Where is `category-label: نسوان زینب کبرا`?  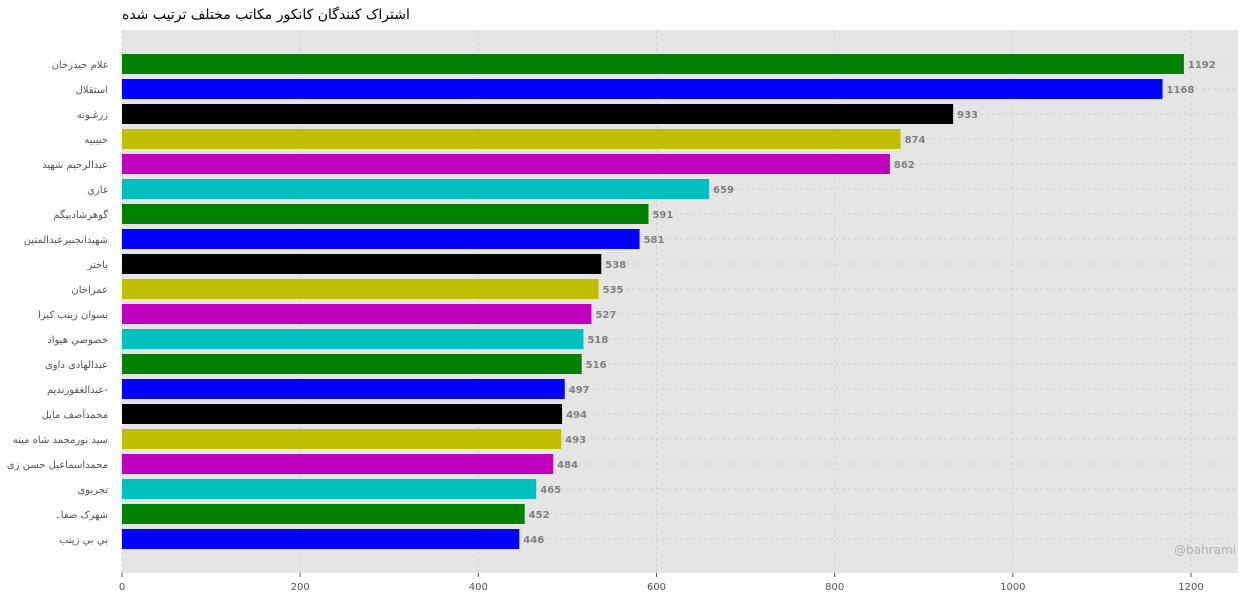 category-label: نسوان زینب کبرا is located at coordinates (73, 315).